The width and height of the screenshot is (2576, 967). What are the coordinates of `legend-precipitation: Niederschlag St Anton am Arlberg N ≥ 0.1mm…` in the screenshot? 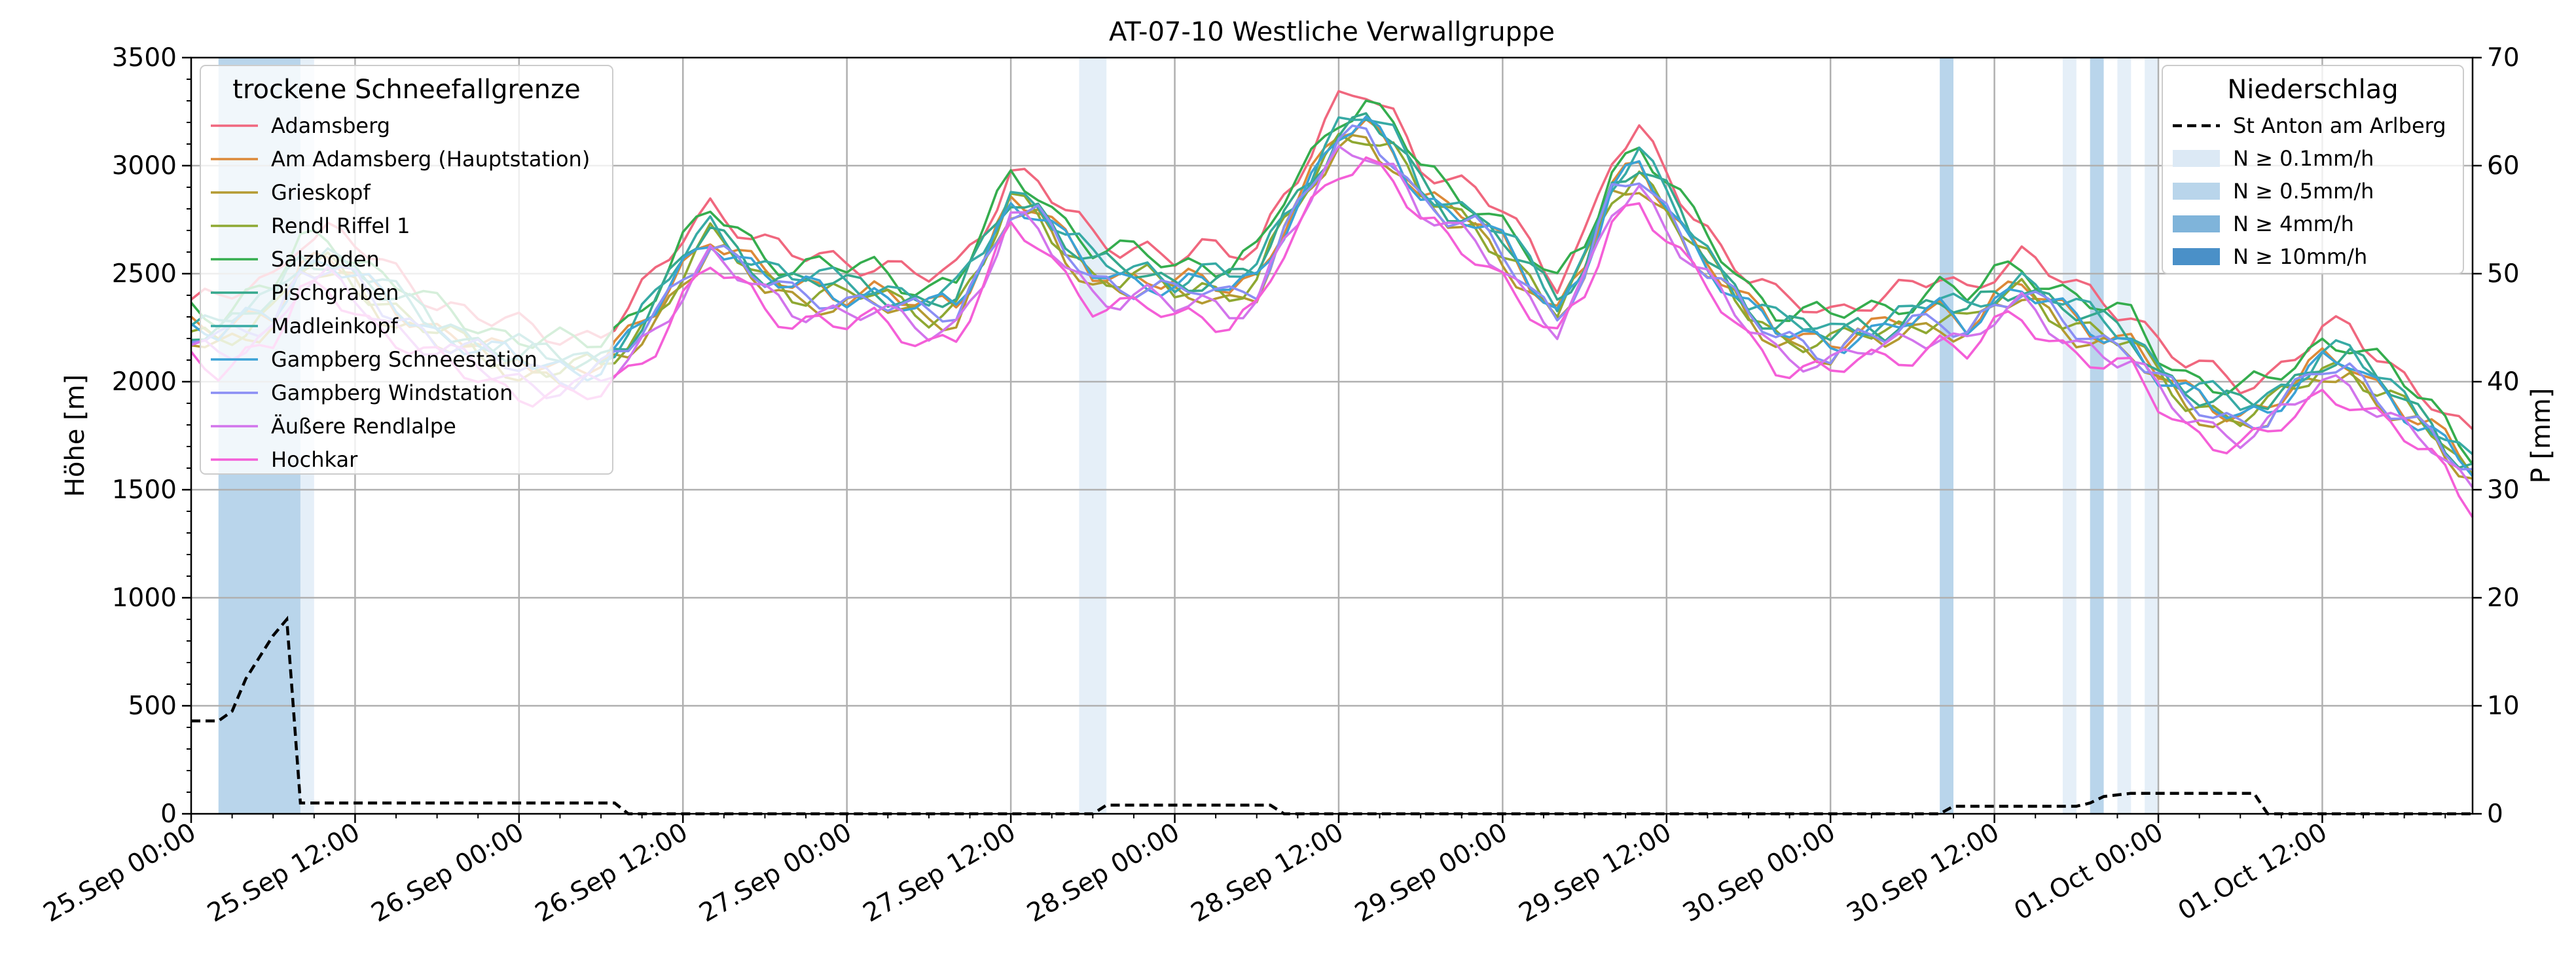 It's located at (2313, 170).